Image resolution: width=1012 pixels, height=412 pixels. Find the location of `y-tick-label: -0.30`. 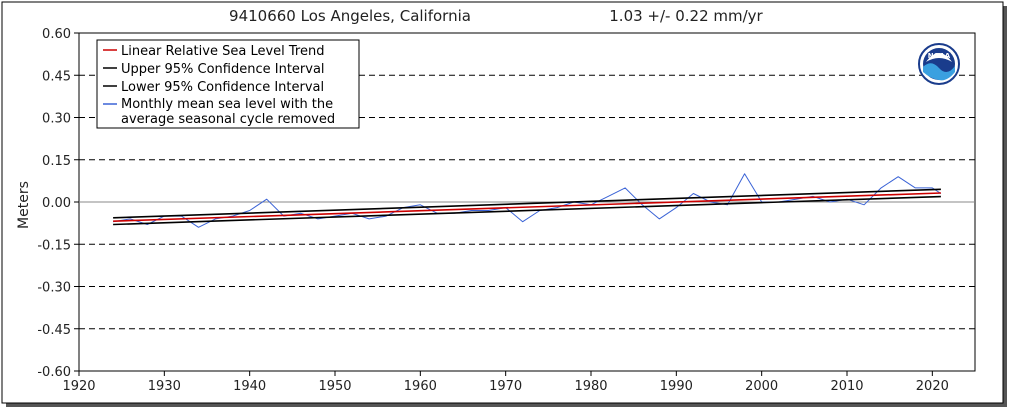

y-tick-label: -0.30 is located at coordinates (54, 288).